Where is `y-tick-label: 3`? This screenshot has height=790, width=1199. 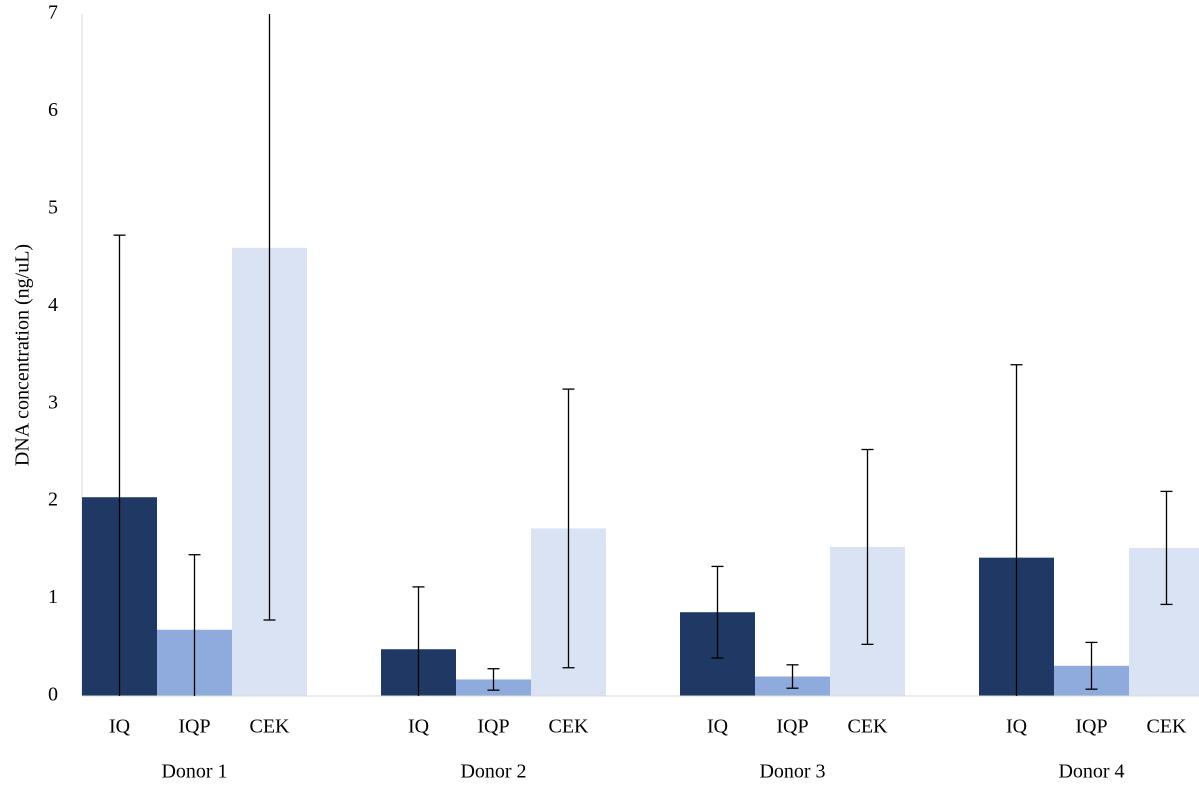 y-tick-label: 3 is located at coordinates (53, 402).